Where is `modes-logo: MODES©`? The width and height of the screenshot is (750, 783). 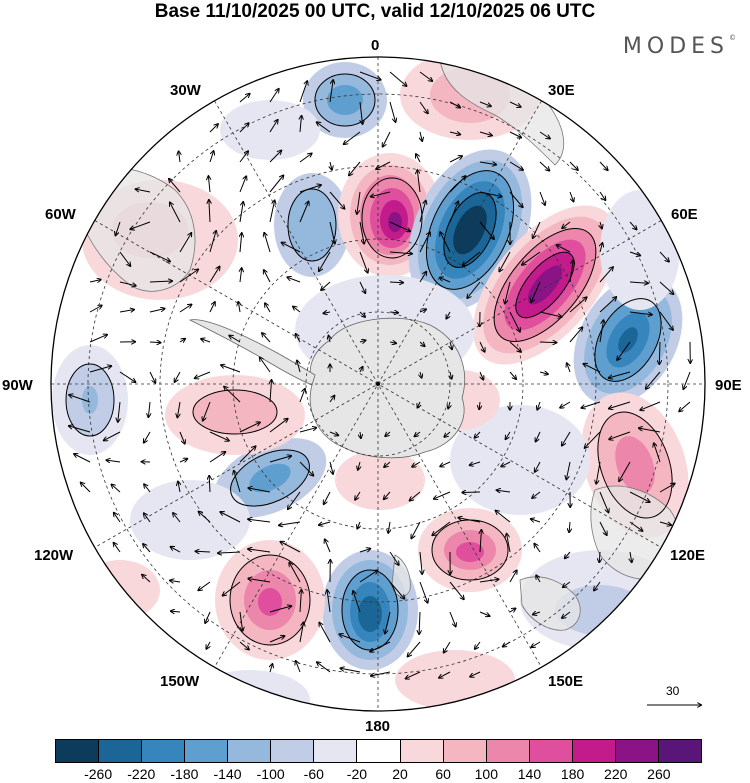 modes-logo: MODES© is located at coordinates (679, 46).